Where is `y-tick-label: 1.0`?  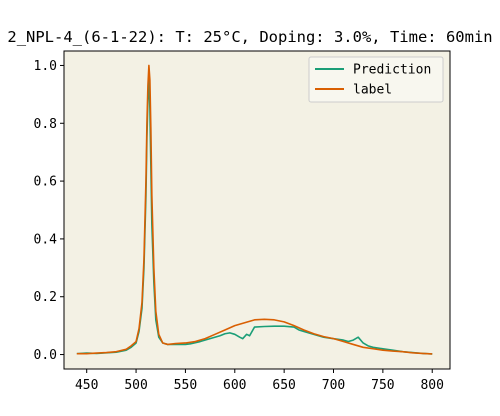
y-tick-label: 1.0 is located at coordinates (45, 66).